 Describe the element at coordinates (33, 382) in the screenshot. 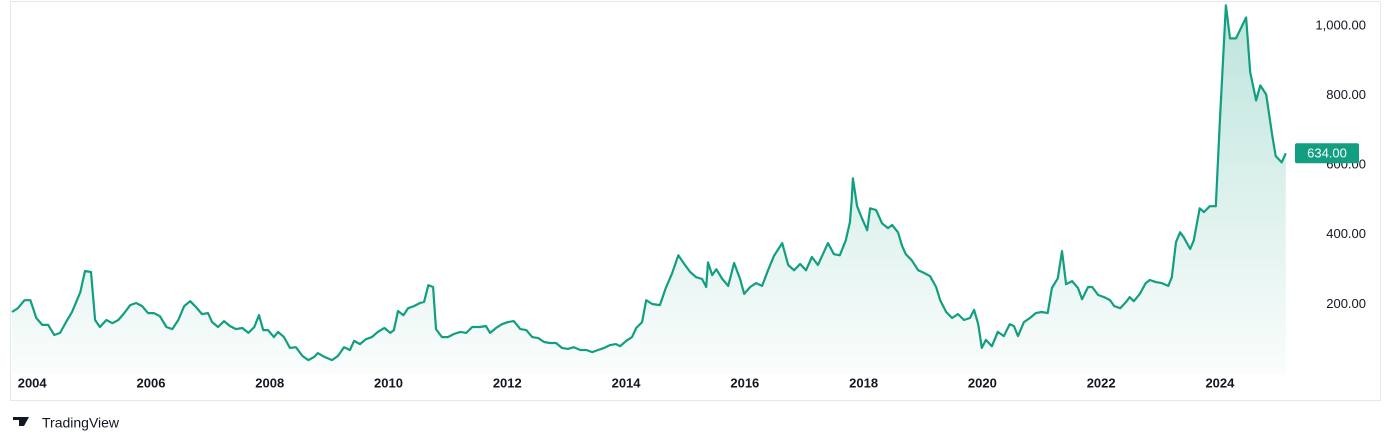

I see `x-tick-label: 2004` at that location.